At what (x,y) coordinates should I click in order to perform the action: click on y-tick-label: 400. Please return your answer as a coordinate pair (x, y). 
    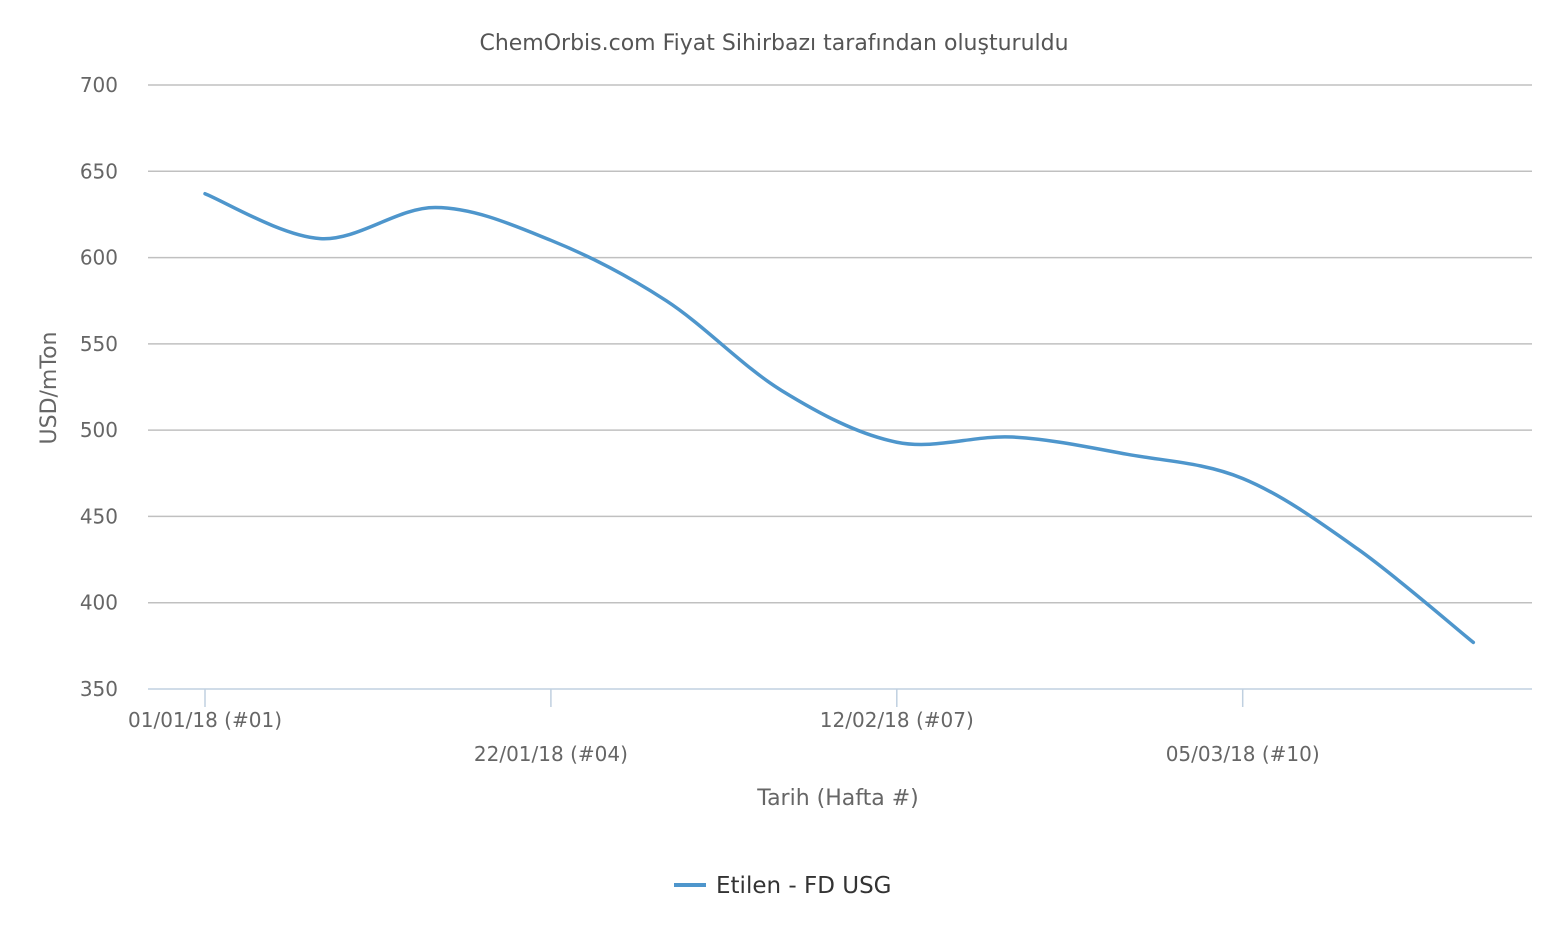
    Looking at the image, I should click on (99, 603).